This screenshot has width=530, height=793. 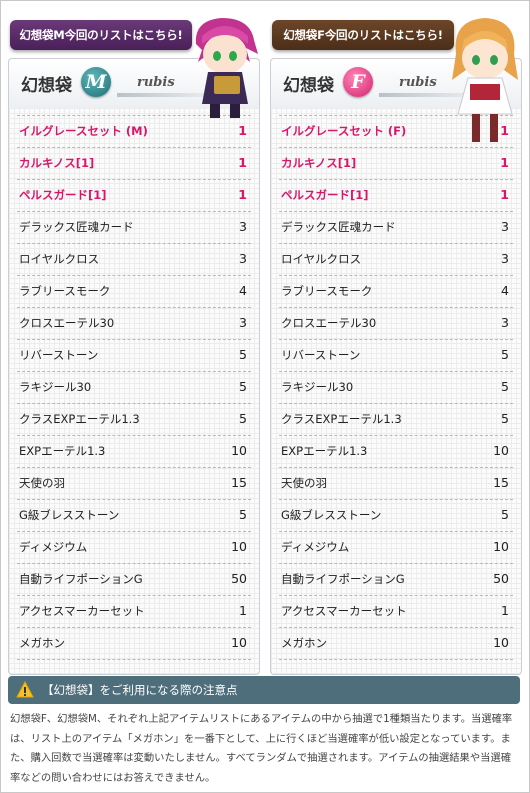 I want to click on item-row: イルグレースセット (M) 1, so click(x=134, y=131).